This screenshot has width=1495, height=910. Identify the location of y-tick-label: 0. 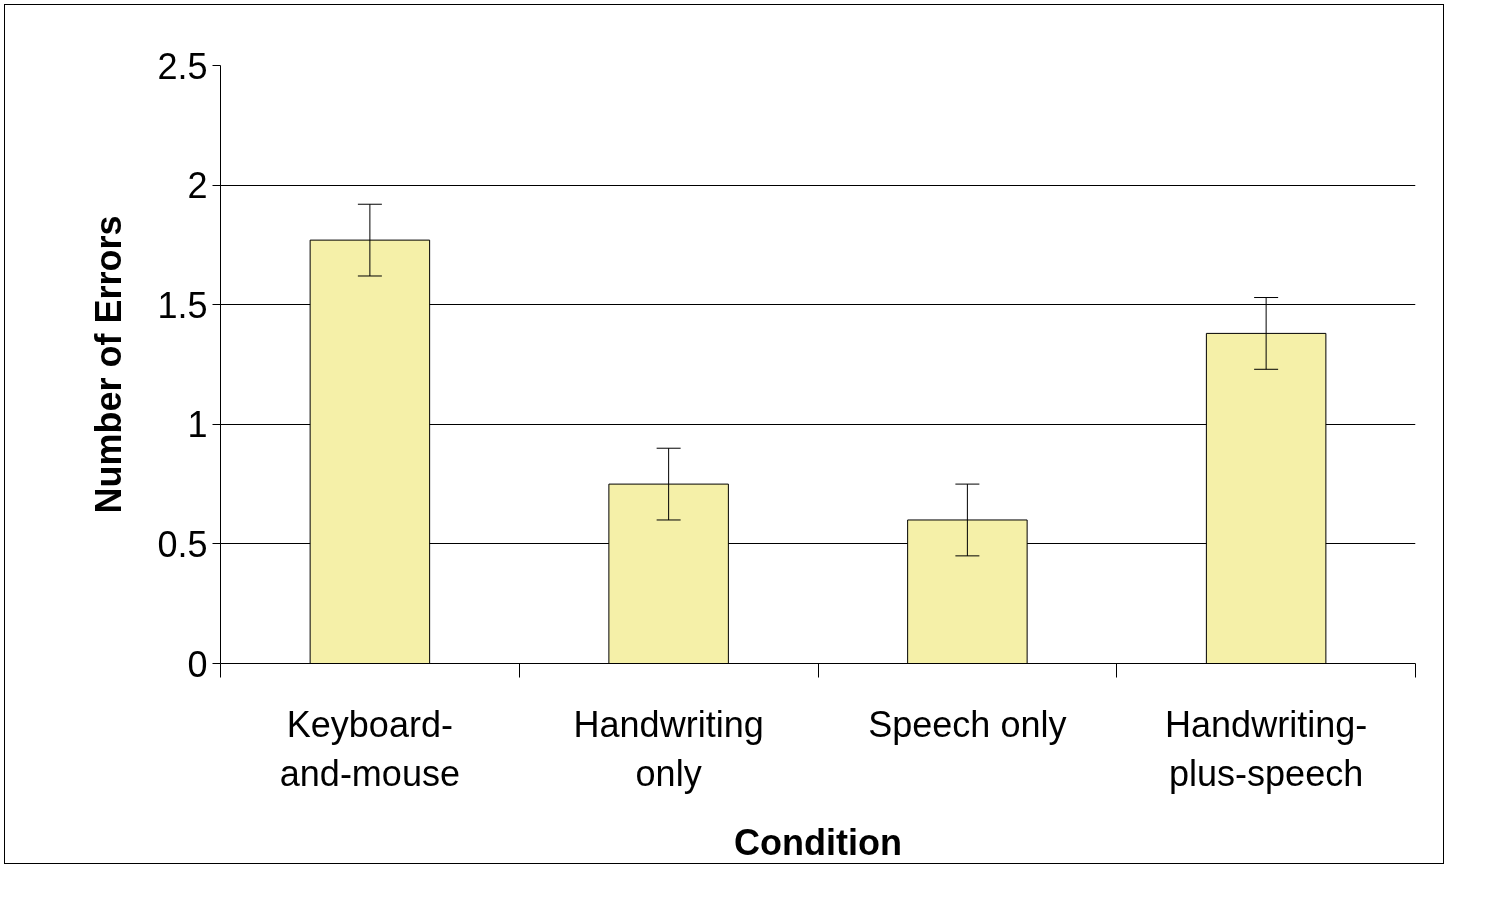
(197, 664).